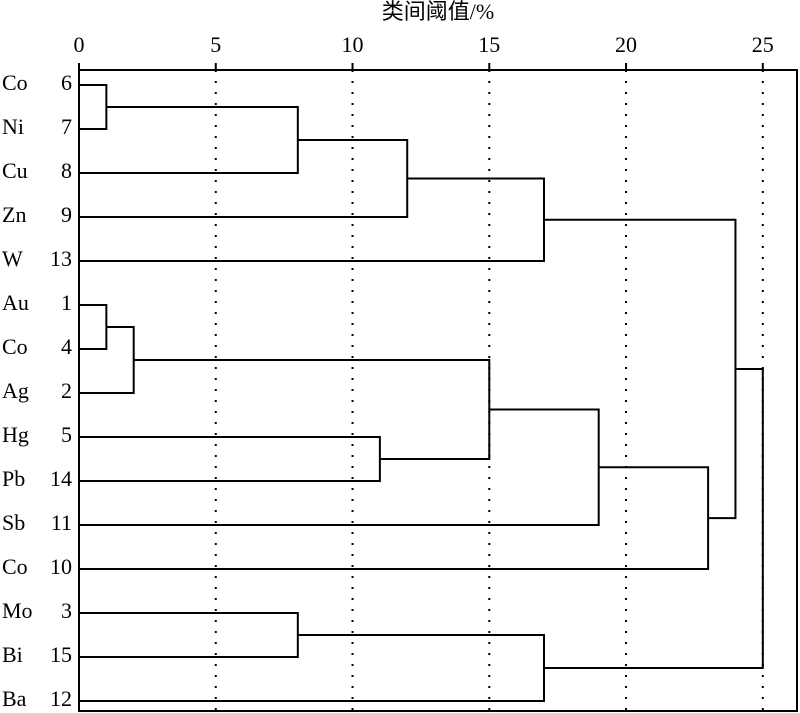 The width and height of the screenshot is (800, 713). Describe the element at coordinates (215, 44) in the screenshot. I see `x-tick-label: 5` at that location.